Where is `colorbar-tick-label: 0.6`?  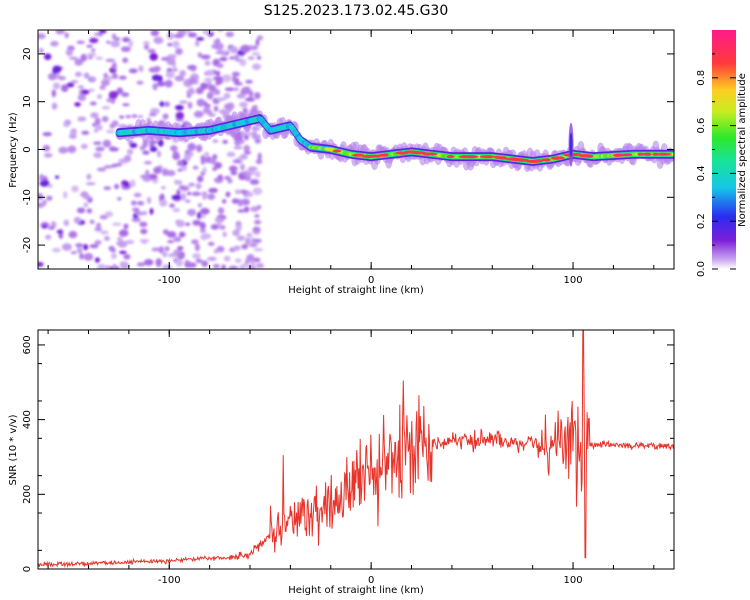
colorbar-tick-label: 0.6 is located at coordinates (701, 126).